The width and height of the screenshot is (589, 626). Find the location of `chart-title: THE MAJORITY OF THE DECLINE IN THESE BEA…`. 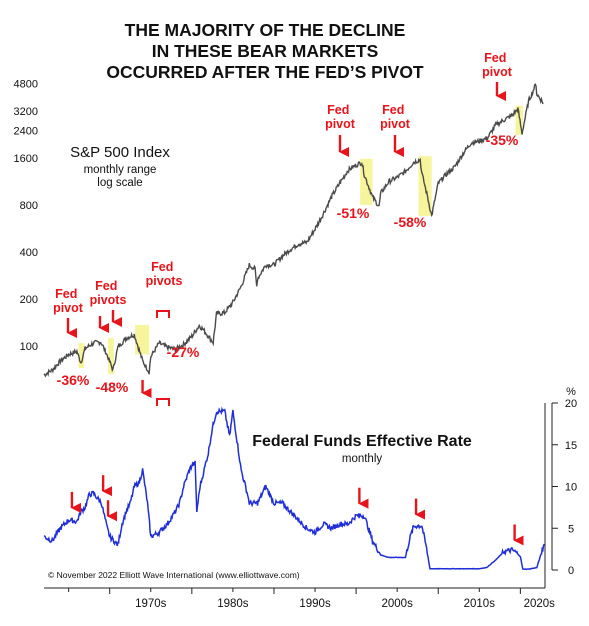

chart-title: THE MAJORITY OF THE DECLINE IN THESE BEA… is located at coordinates (265, 51).